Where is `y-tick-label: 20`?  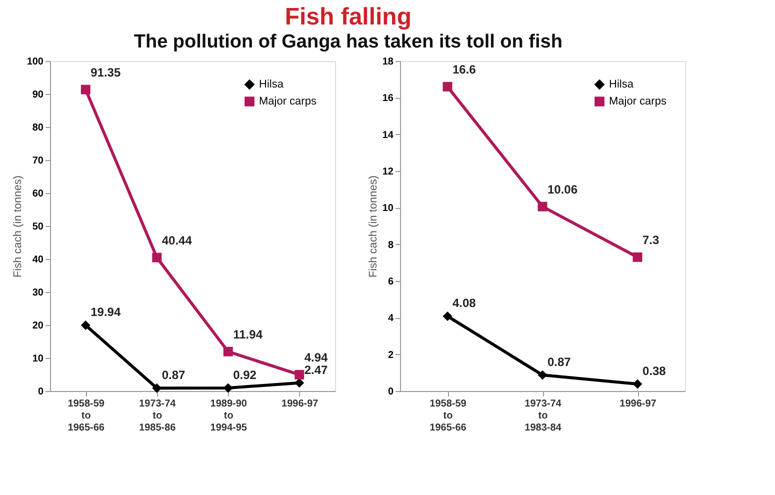 y-tick-label: 20 is located at coordinates (38, 326).